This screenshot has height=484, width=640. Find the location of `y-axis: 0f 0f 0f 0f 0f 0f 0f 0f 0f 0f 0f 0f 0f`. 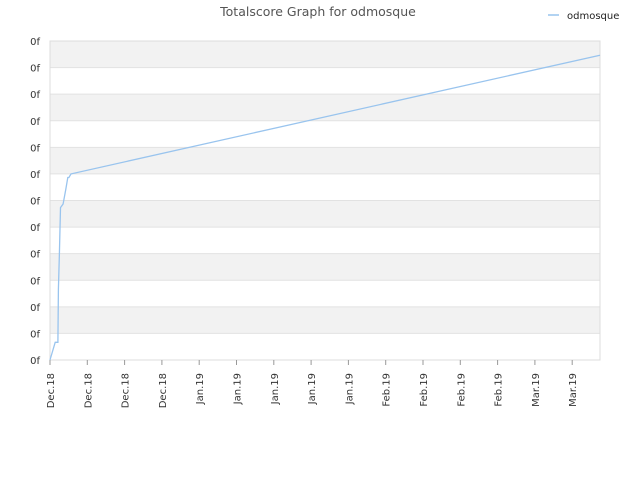

y-axis: 0f 0f 0f 0f 0f 0f 0f 0f 0f 0f 0f 0f 0f is located at coordinates (35, 202).